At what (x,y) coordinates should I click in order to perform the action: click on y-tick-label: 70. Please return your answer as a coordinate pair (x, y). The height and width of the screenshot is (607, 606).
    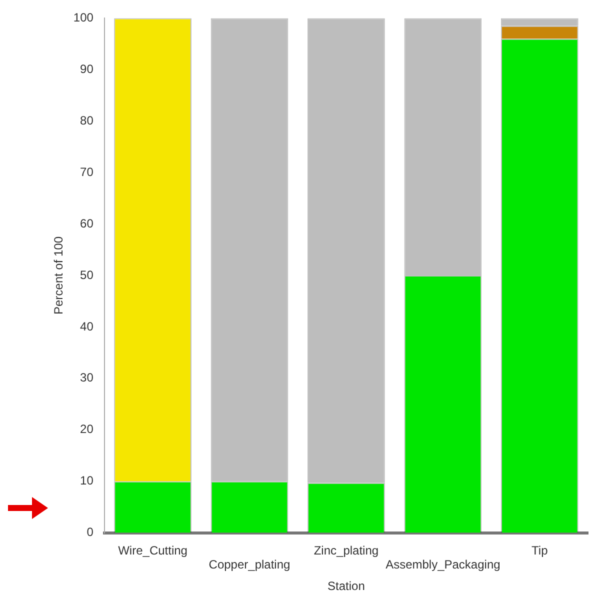
    Looking at the image, I should click on (87, 171).